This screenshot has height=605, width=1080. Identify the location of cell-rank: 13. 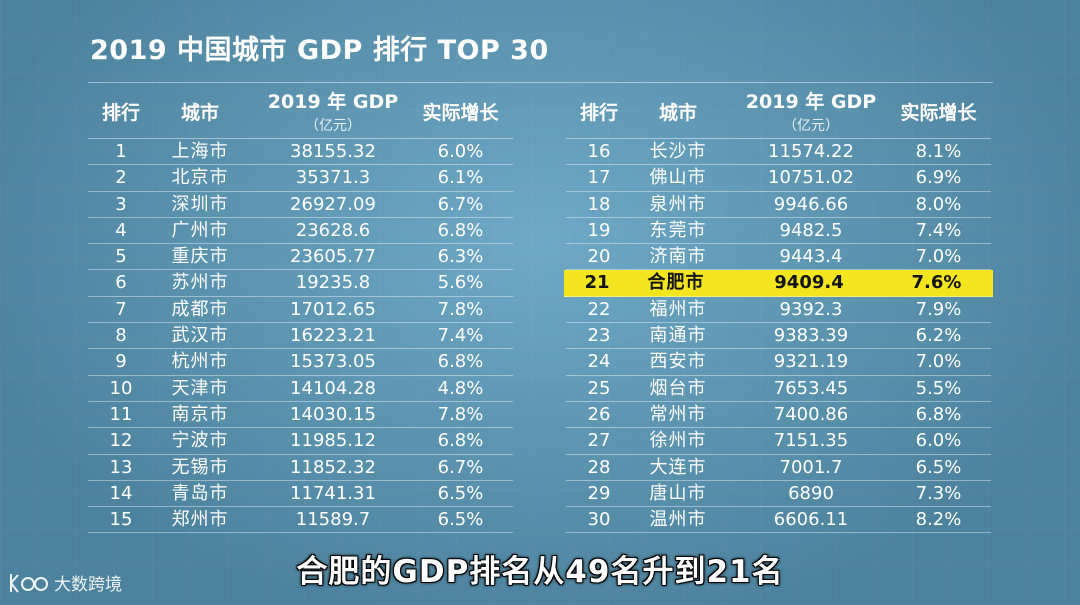
(121, 467).